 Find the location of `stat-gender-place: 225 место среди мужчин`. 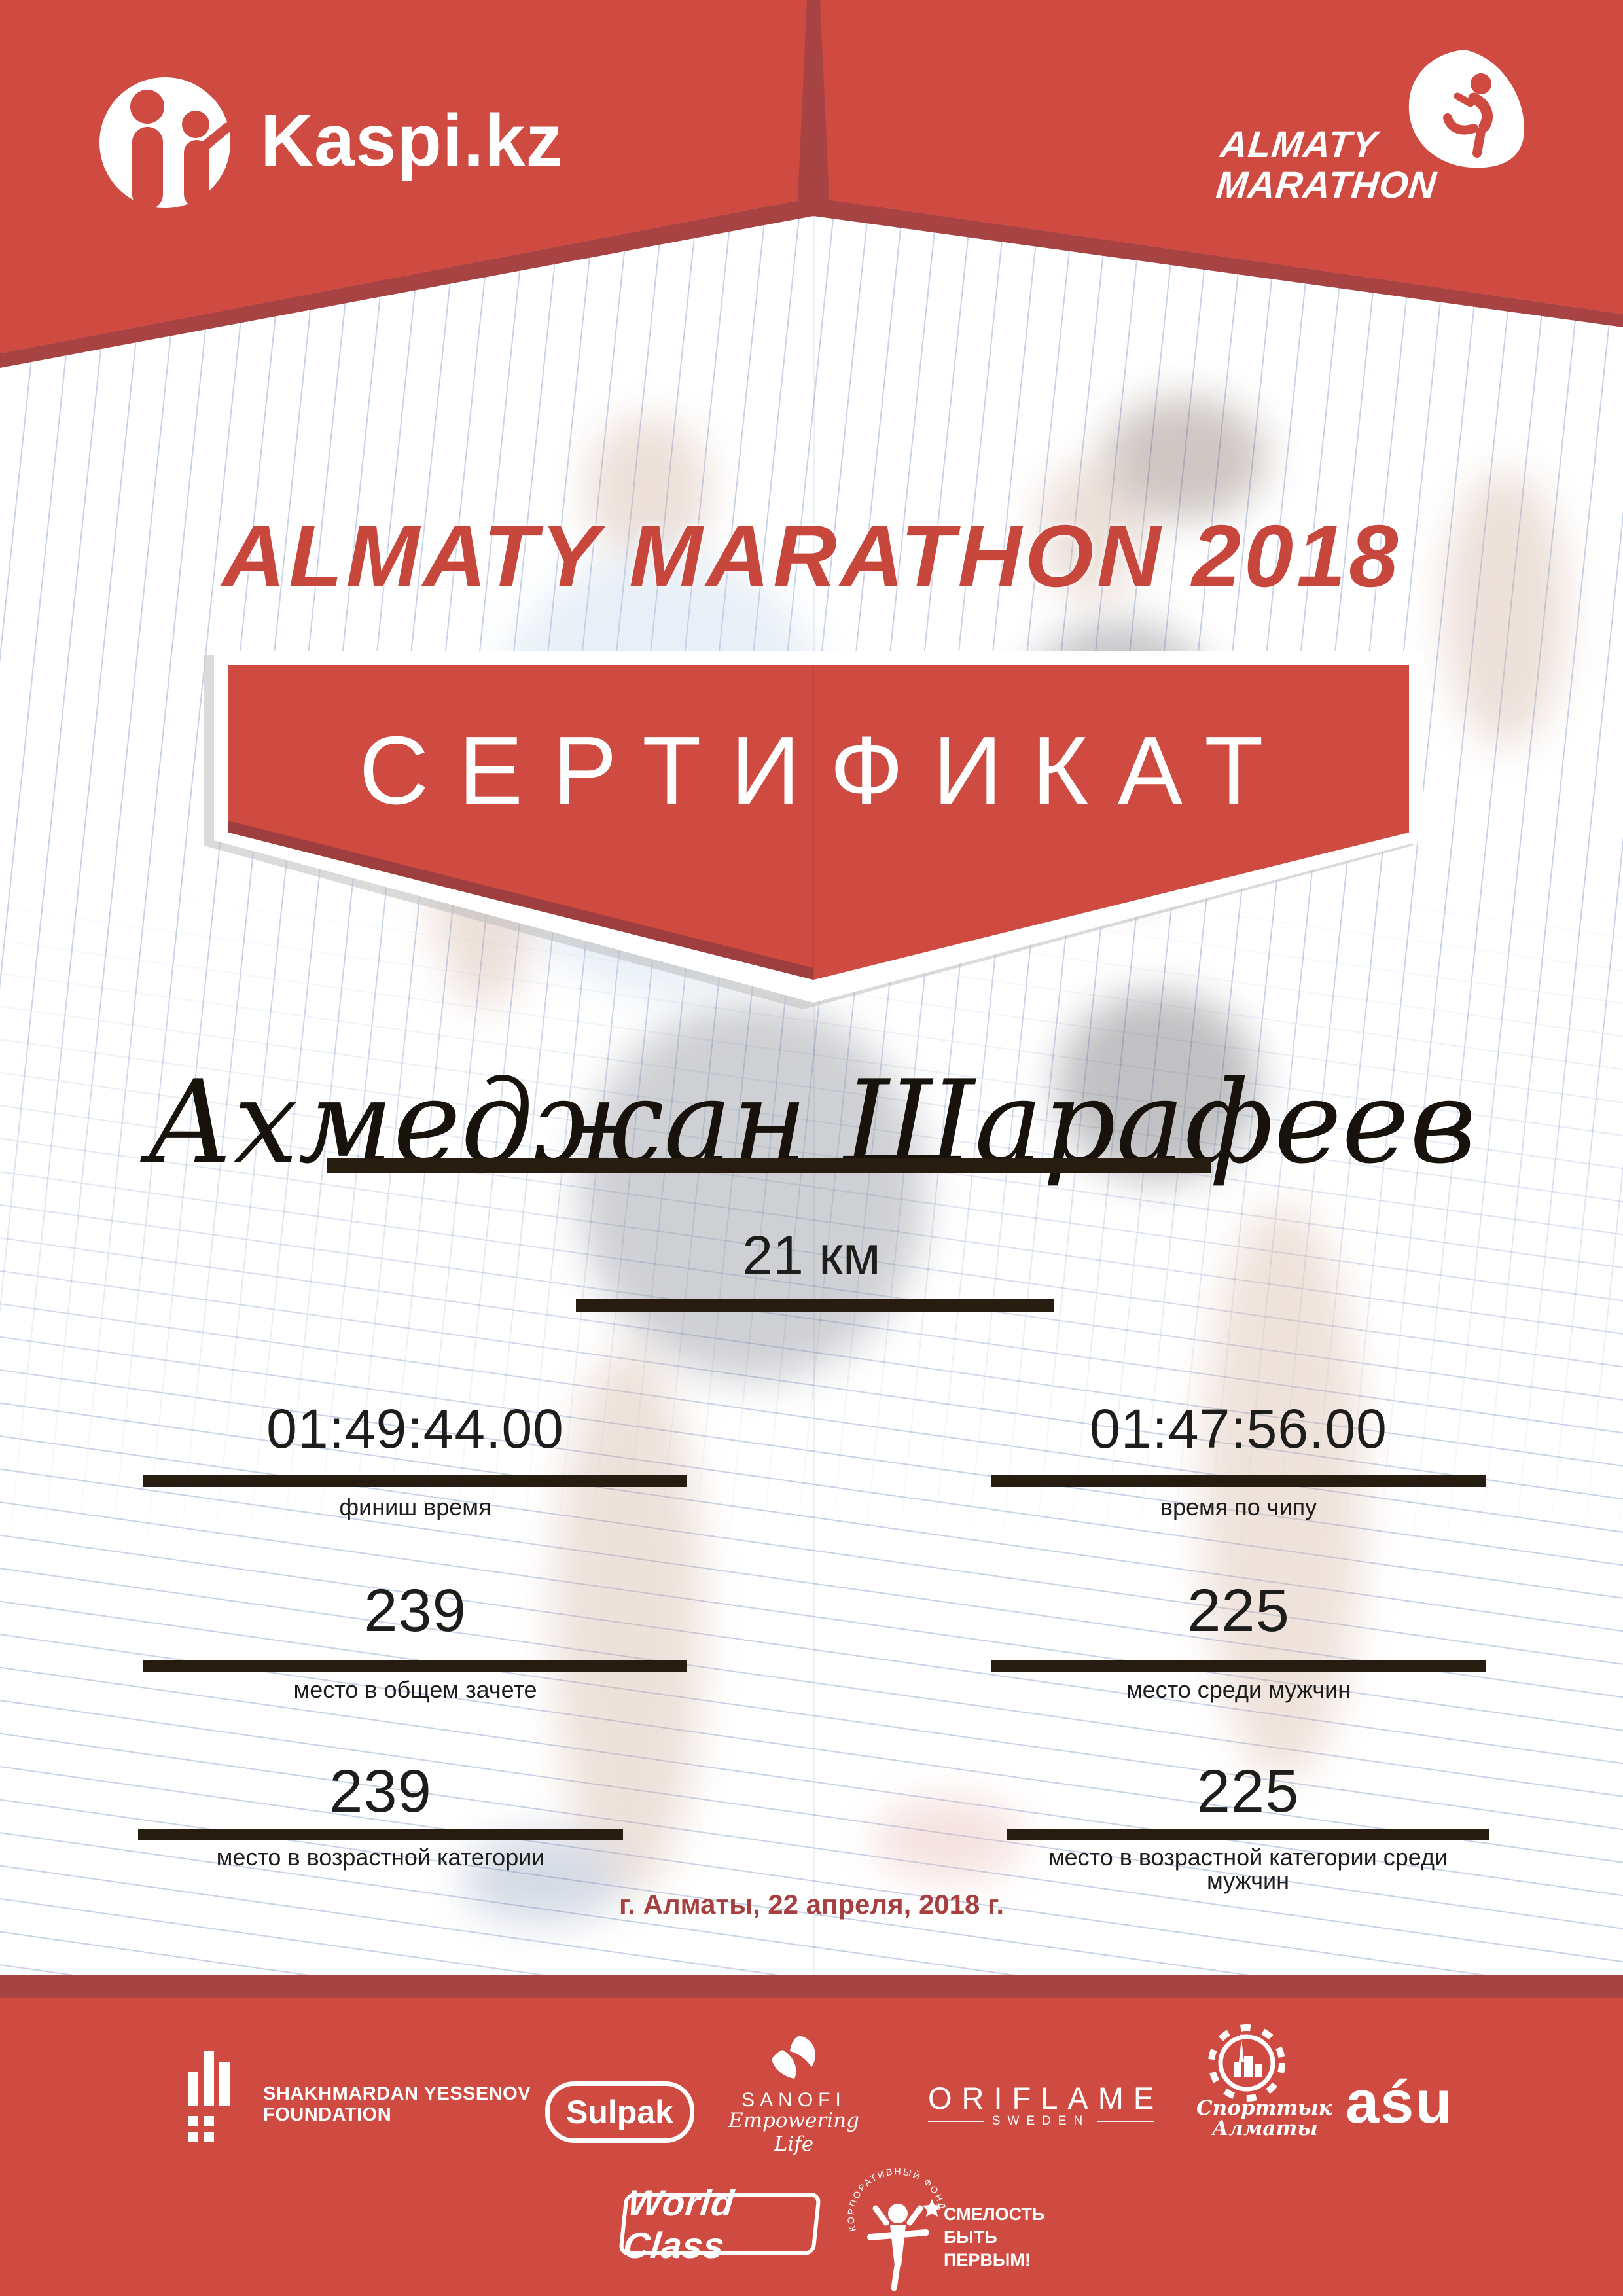

stat-gender-place: 225 место среди мужчин is located at coordinates (1238, 1641).